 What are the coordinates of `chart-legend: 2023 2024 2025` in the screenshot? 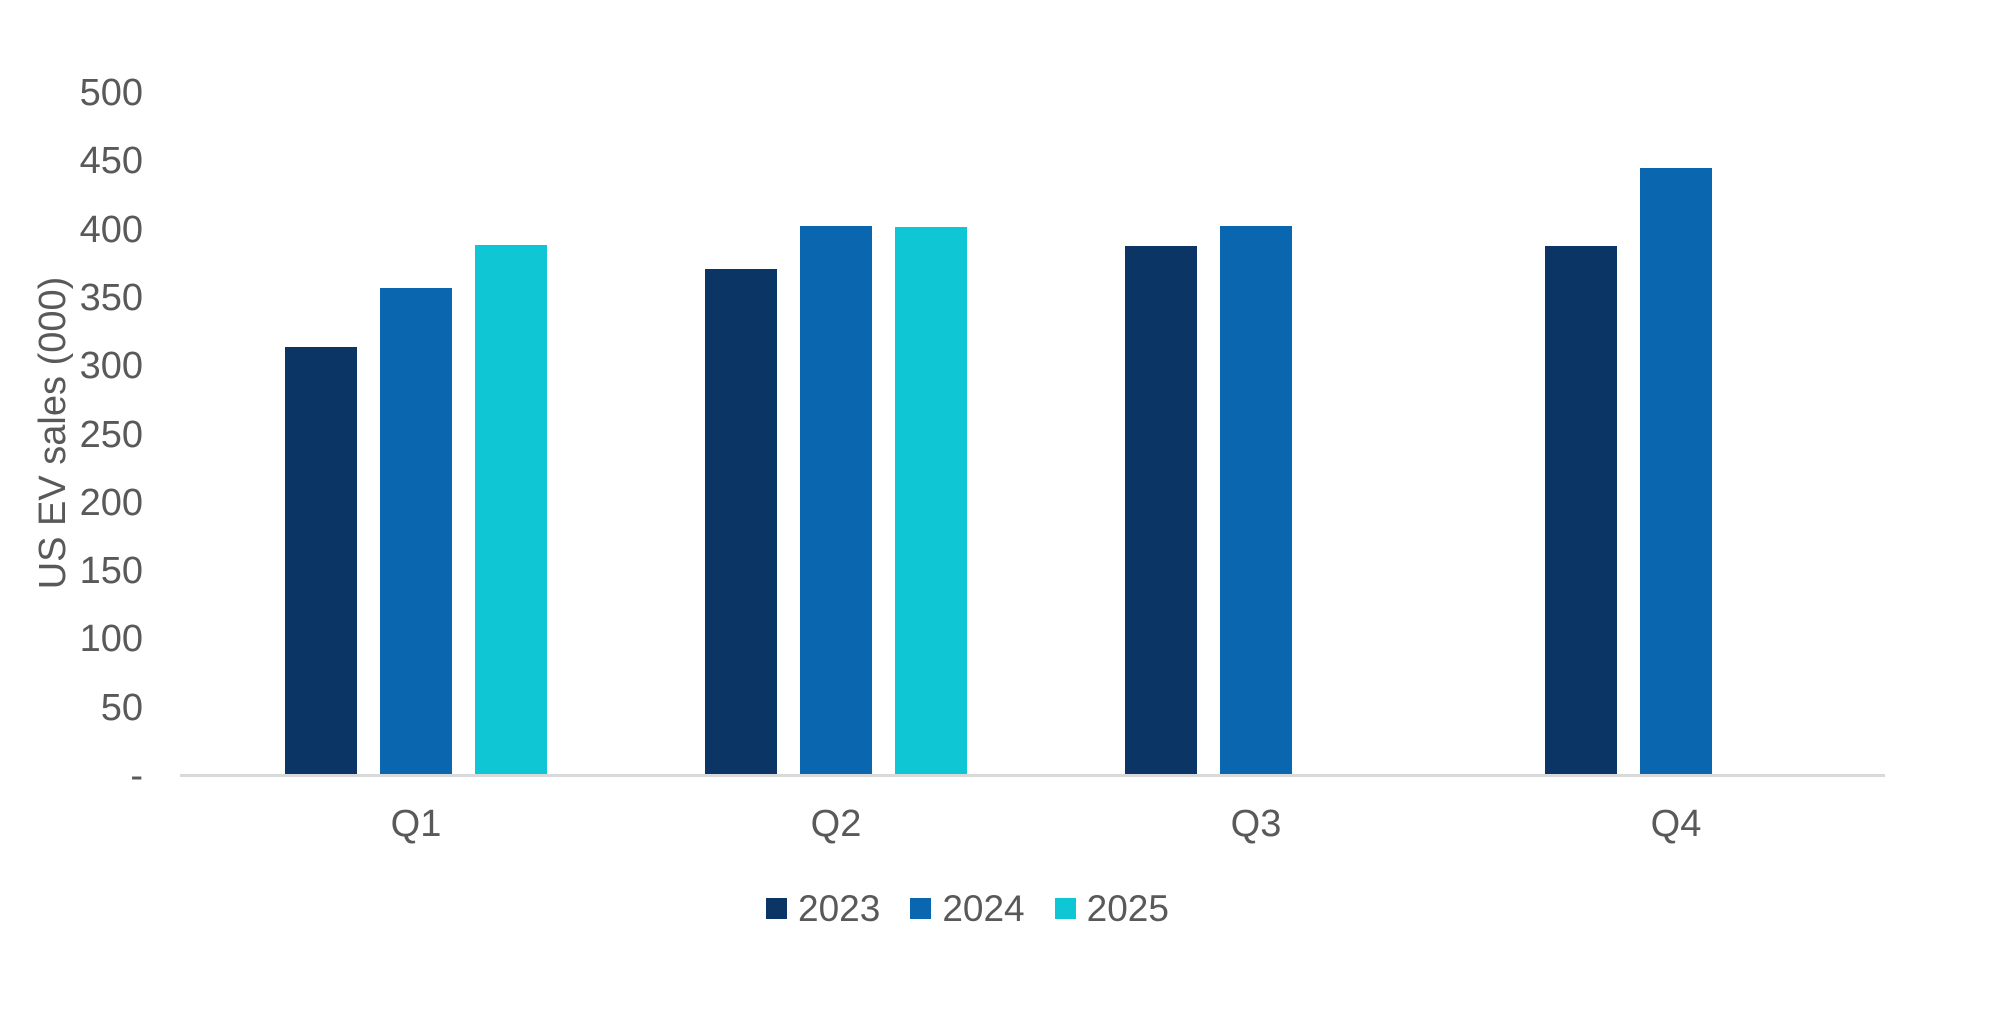 It's located at (967, 908).